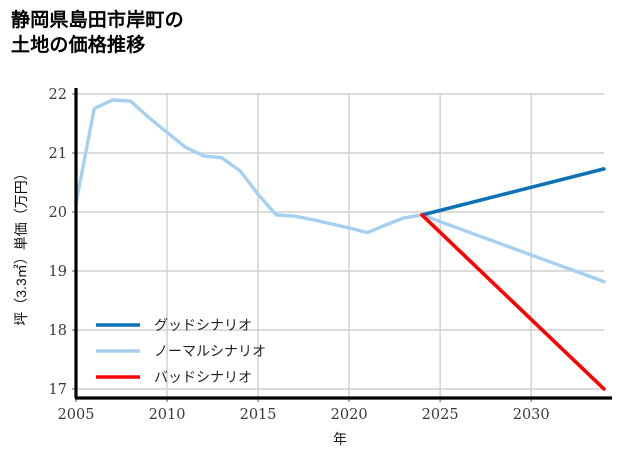 The image size is (621, 465). What do you see at coordinates (58, 154) in the screenshot?
I see `y-tick-label-21: 21` at bounding box center [58, 154].